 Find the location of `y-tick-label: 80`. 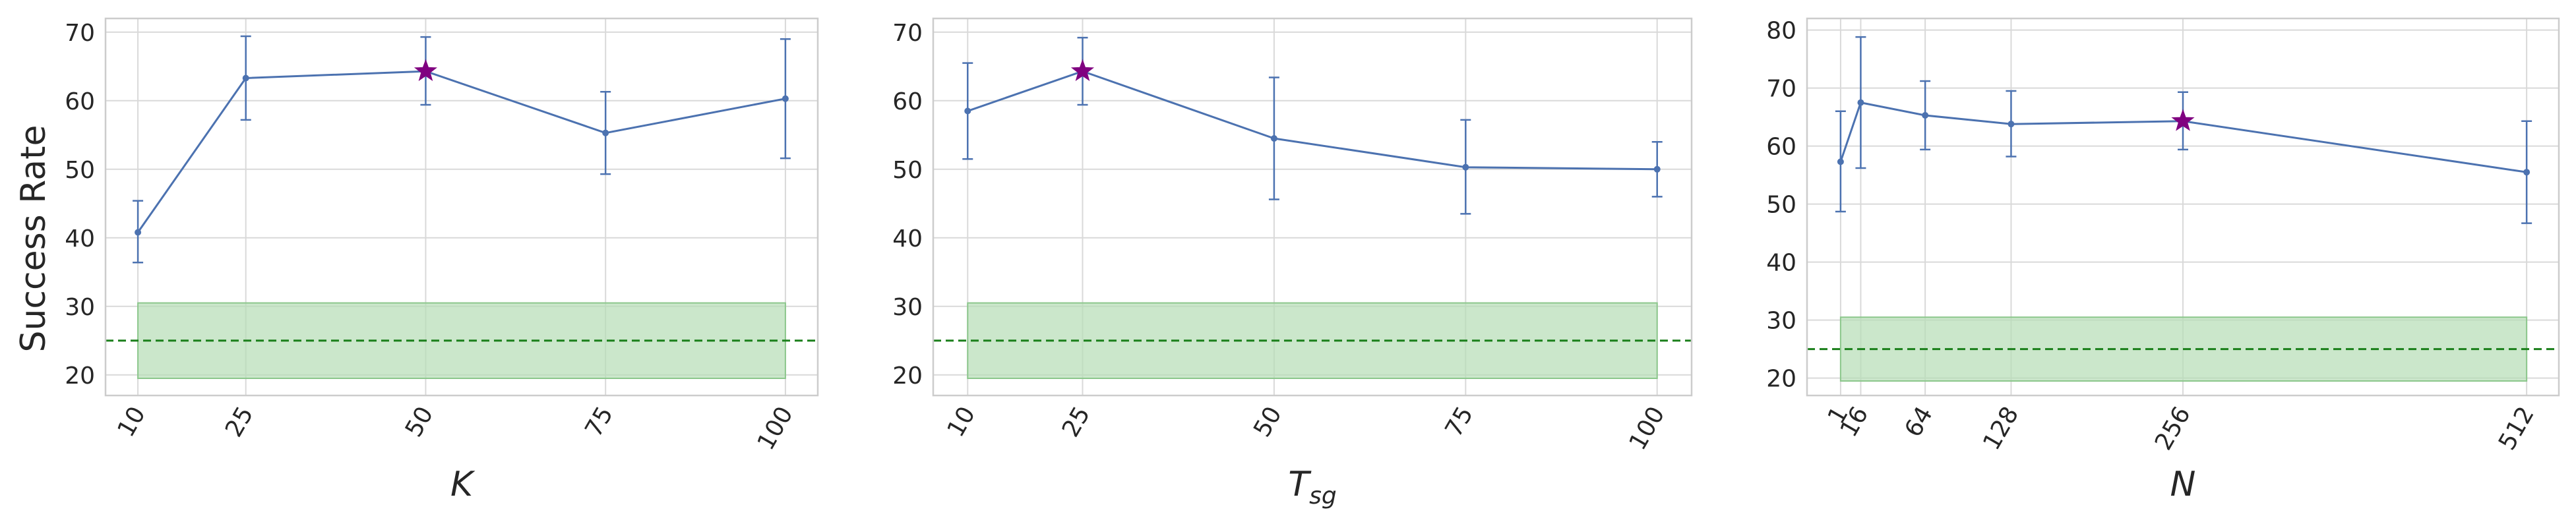

y-tick-label: 80 is located at coordinates (1781, 32).